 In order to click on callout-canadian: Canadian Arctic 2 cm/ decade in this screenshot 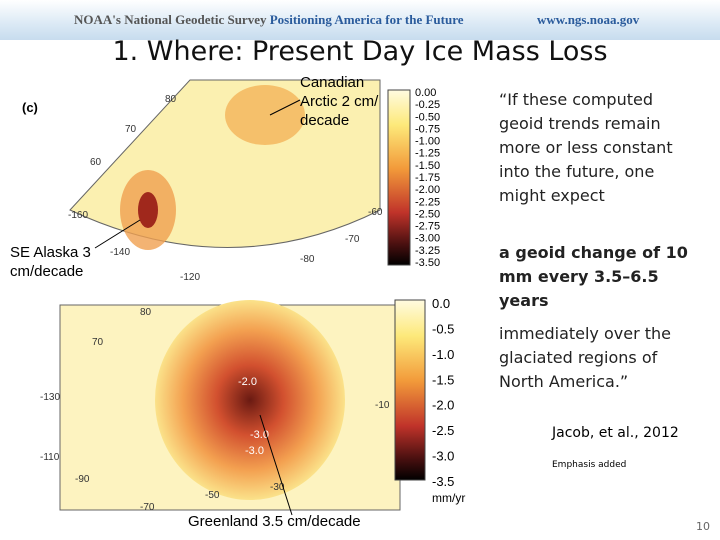, I will do `click(339, 101)`.